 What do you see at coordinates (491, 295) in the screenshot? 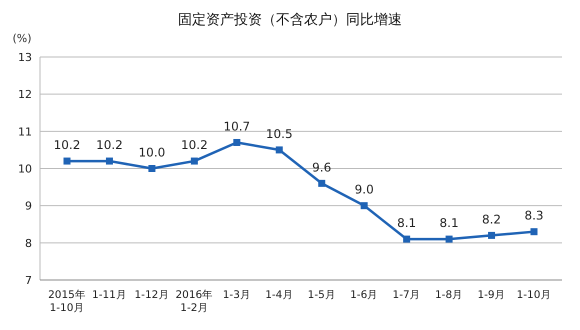
I see `x-tick-label: 1-9月` at bounding box center [491, 295].